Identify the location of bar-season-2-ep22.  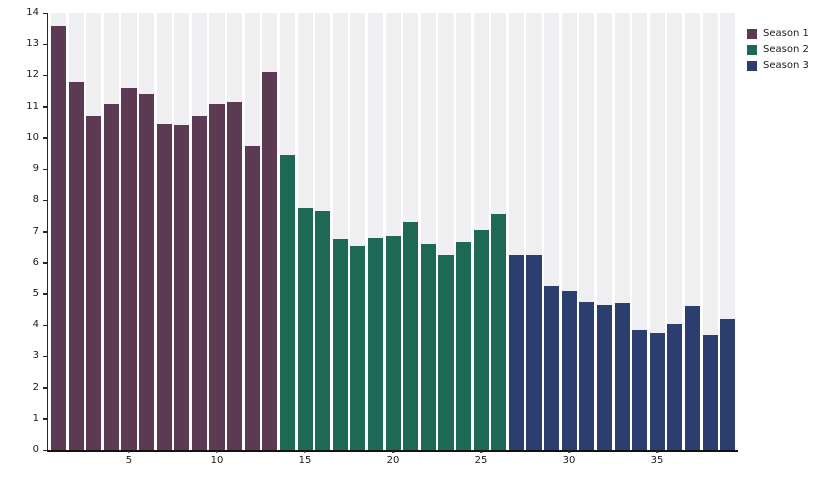
(428, 347).